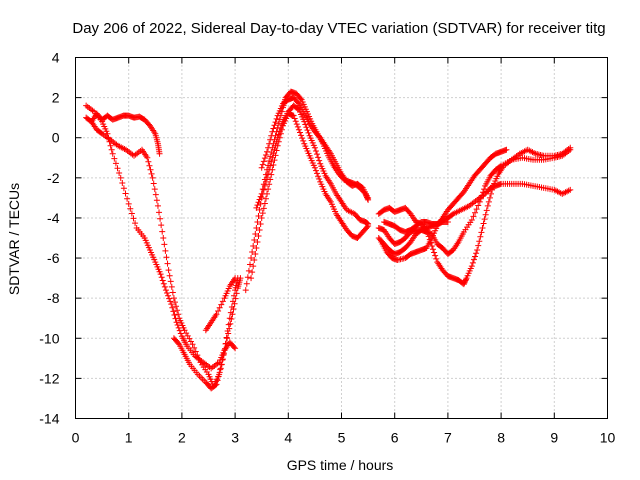  What do you see at coordinates (56, 138) in the screenshot?
I see `y-tick-label: 0` at bounding box center [56, 138].